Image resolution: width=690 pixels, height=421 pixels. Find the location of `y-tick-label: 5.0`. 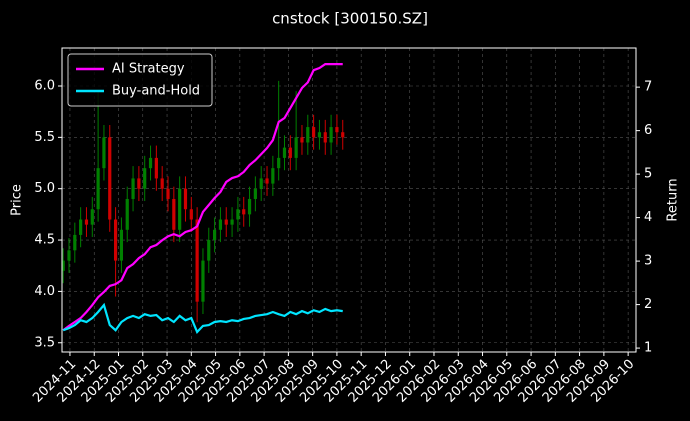

y-tick-label: 5.0 is located at coordinates (44, 188).